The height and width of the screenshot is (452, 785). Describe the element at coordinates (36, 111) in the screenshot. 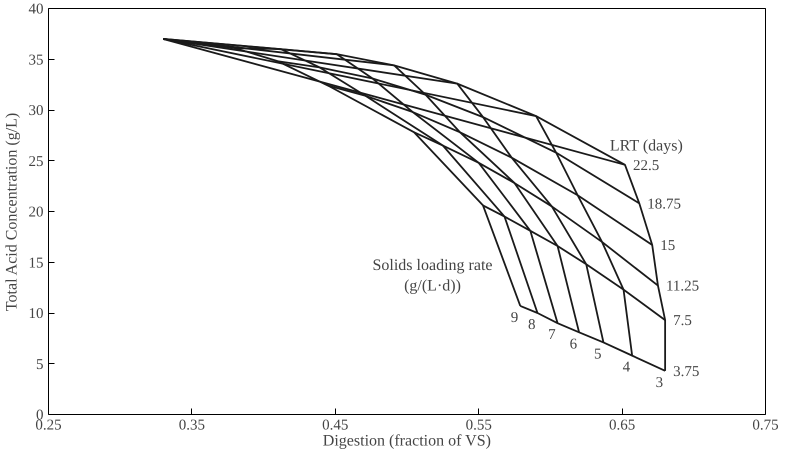

I see `y-tick-label: 30` at that location.